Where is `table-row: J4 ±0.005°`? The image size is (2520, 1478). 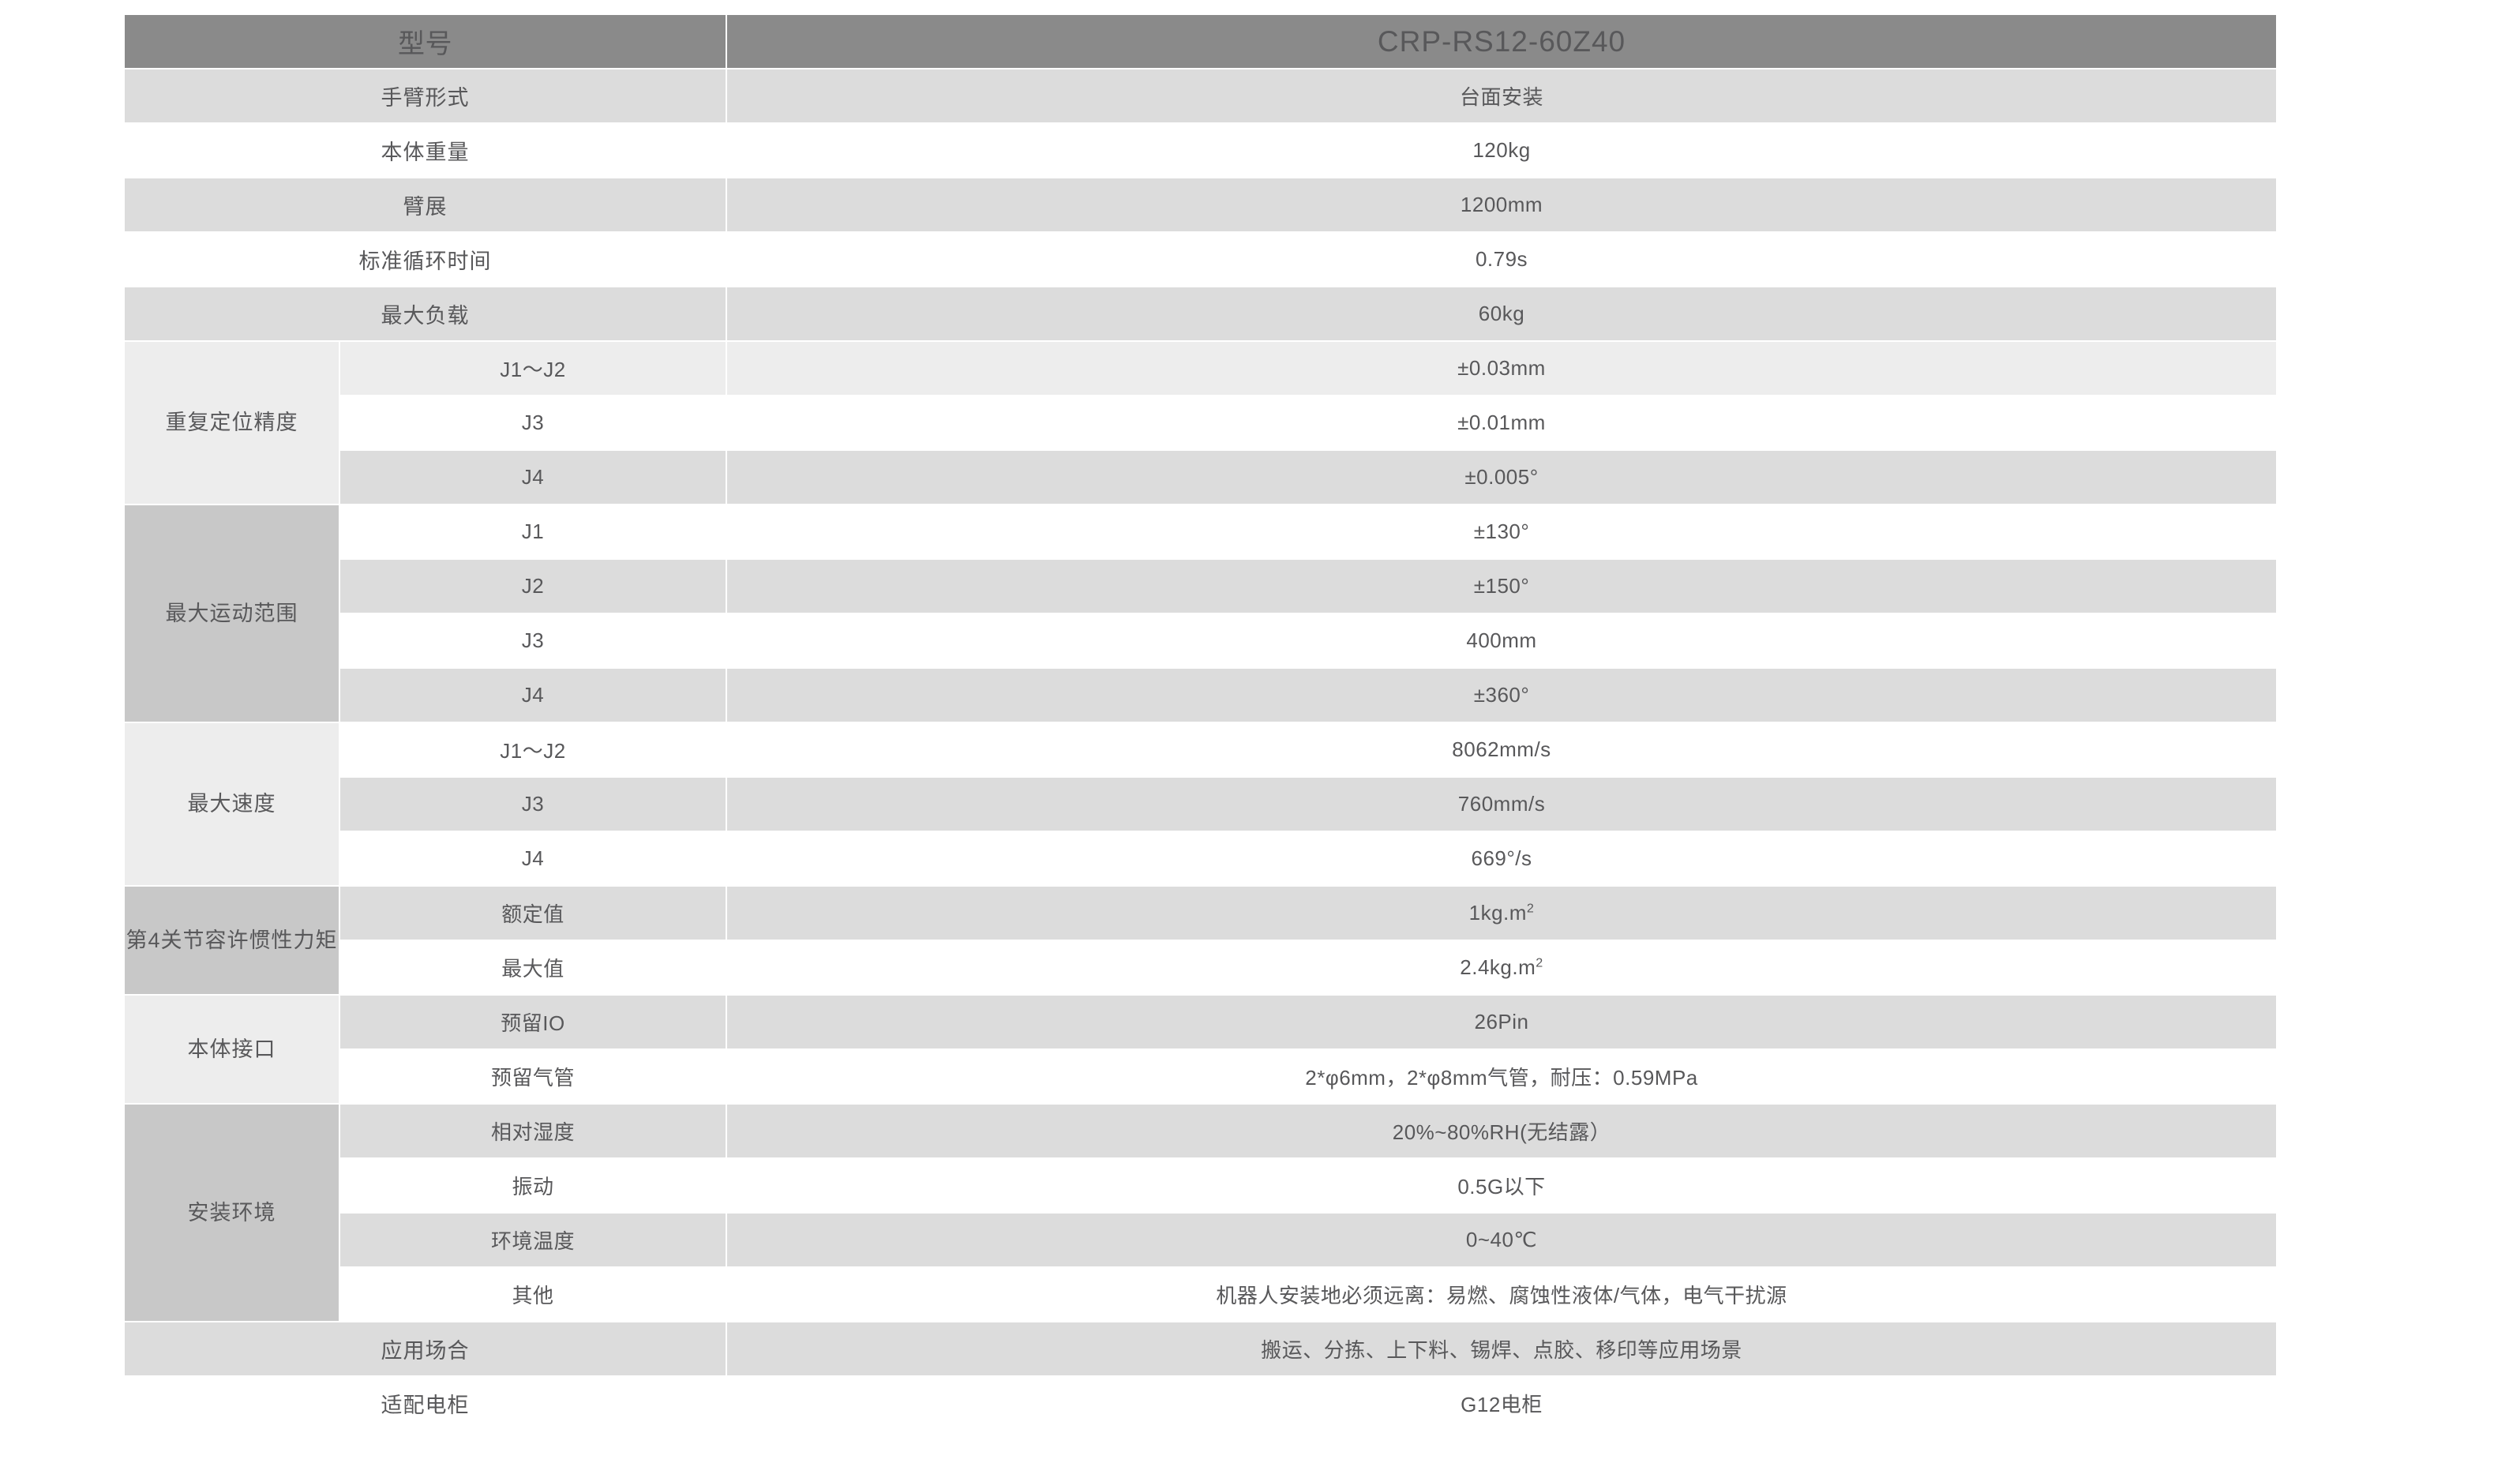 table-row: J4 ±0.005° is located at coordinates (1200, 477).